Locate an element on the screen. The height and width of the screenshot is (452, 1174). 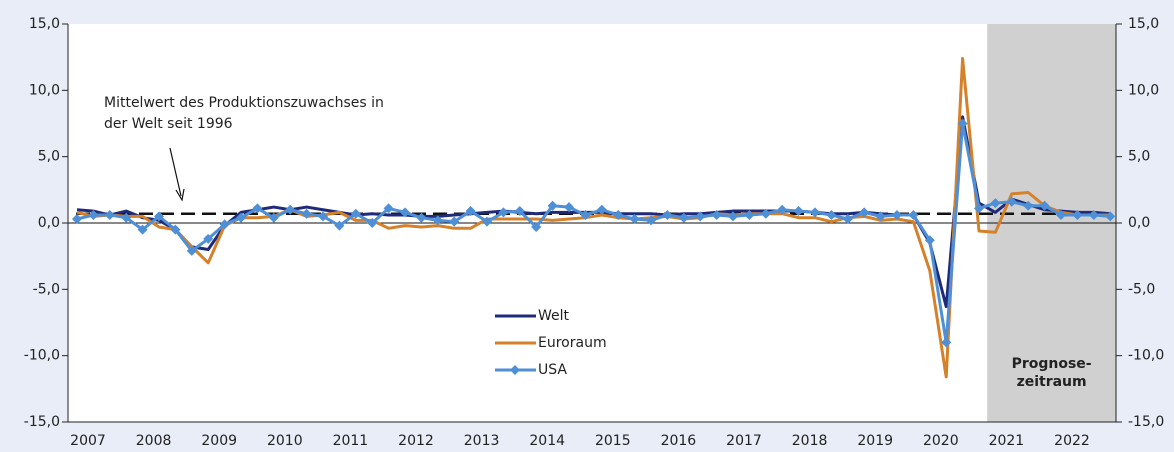
x-tick-label: 2008 is located at coordinates (154, 441).